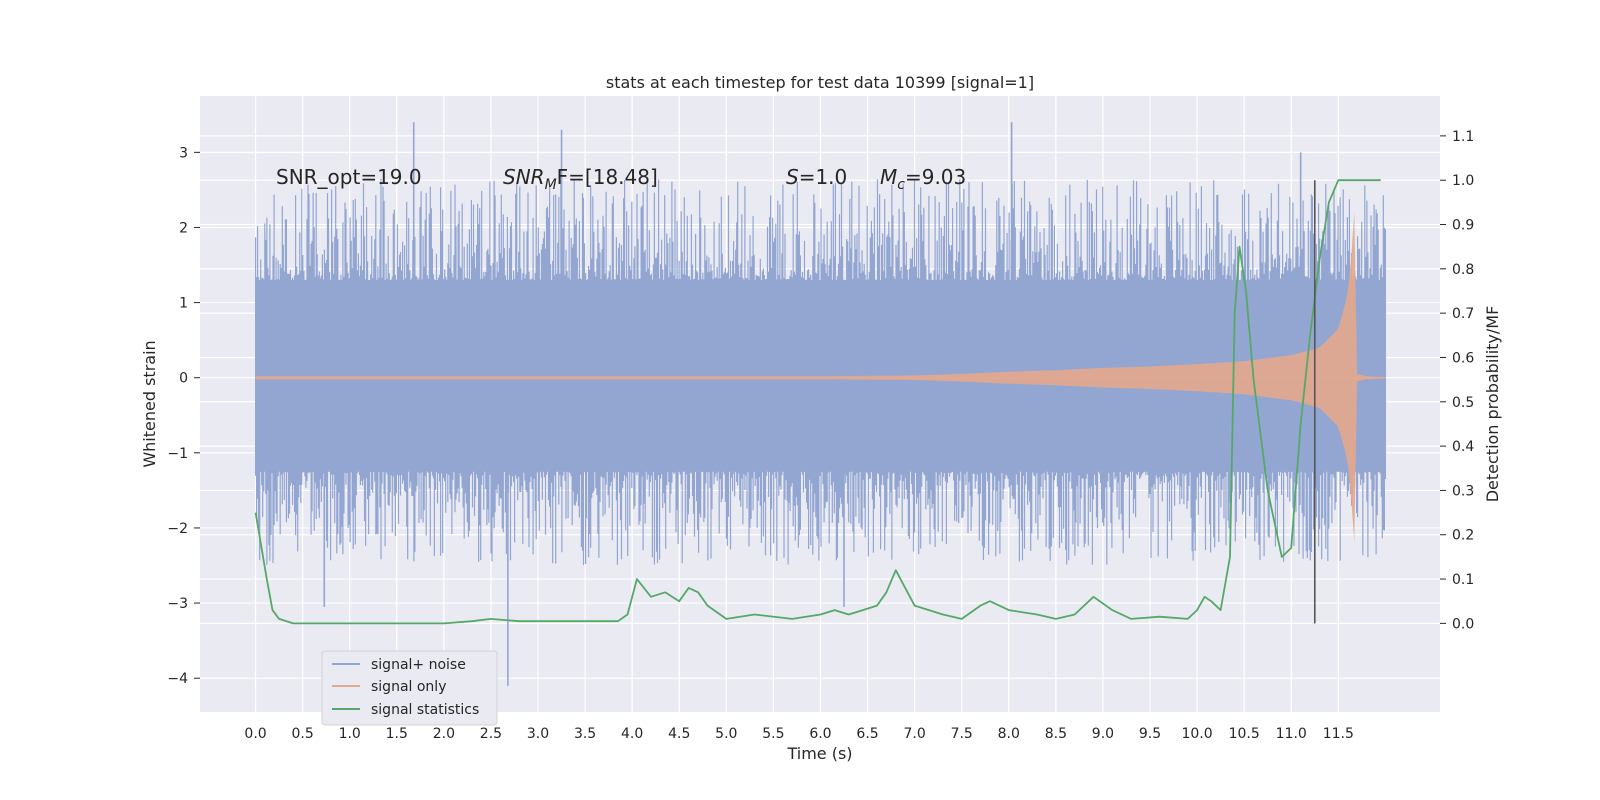  I want to click on y-tick-label: −2, so click(177, 529).